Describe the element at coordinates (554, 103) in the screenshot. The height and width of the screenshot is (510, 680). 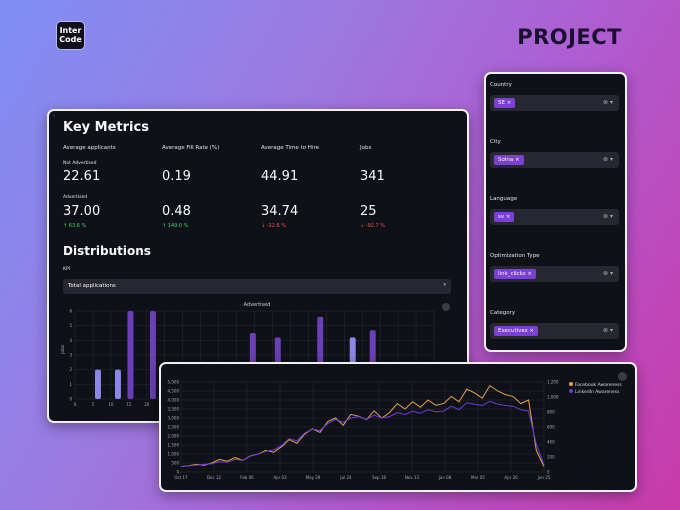
I see `filter-multiselect: SE × ⊗ ▾` at that location.